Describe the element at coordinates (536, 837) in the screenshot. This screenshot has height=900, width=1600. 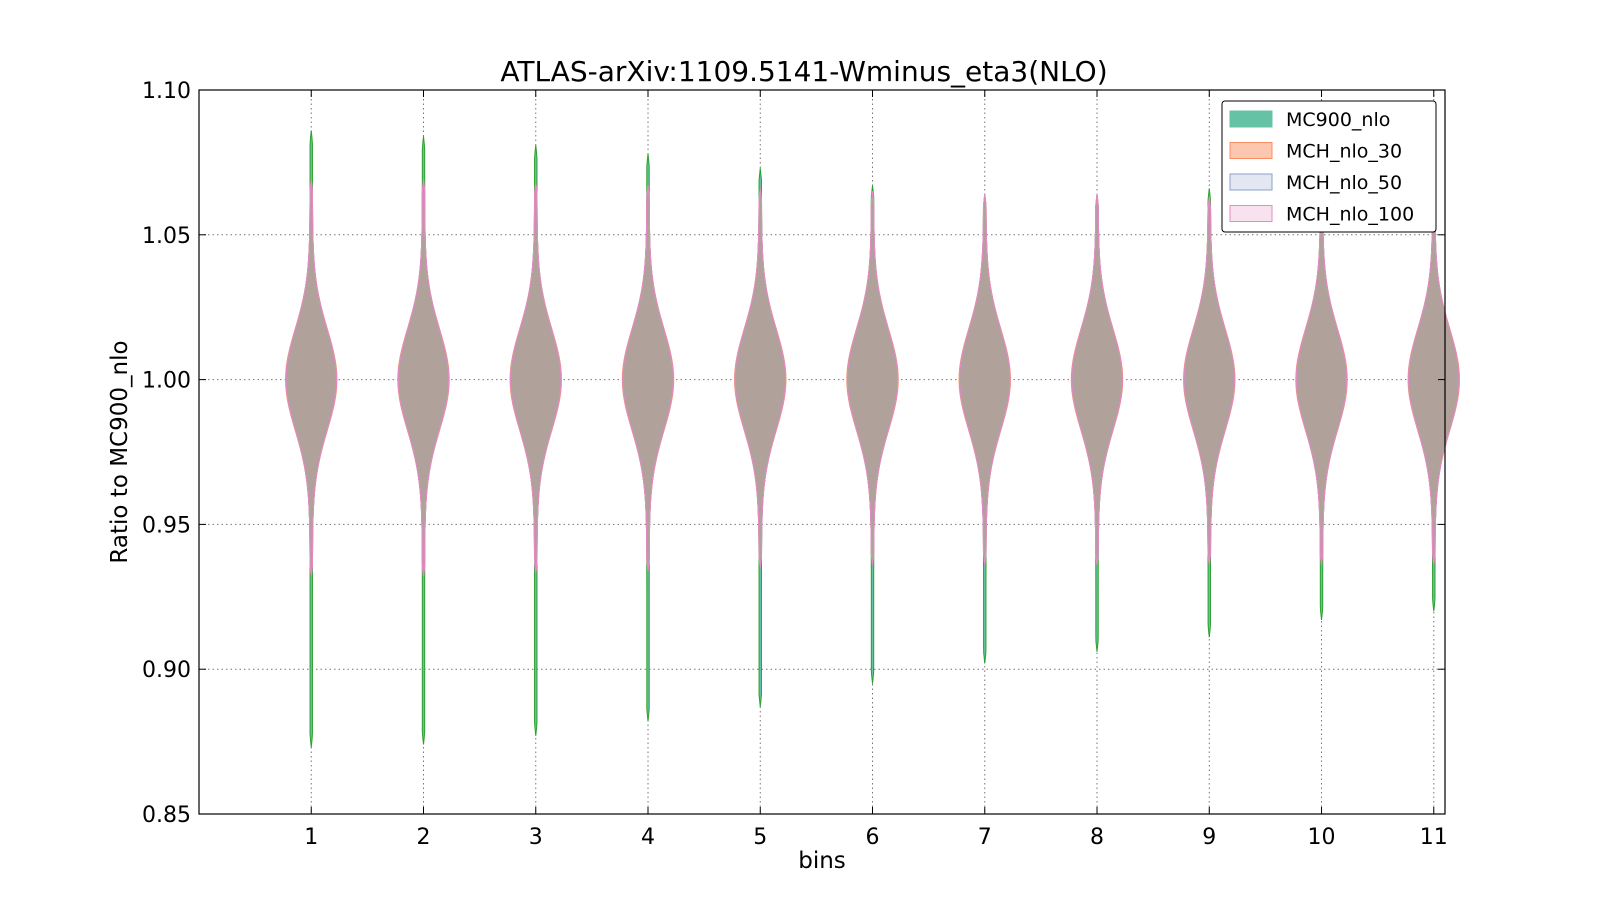
I see `x-tick-label: 3` at that location.